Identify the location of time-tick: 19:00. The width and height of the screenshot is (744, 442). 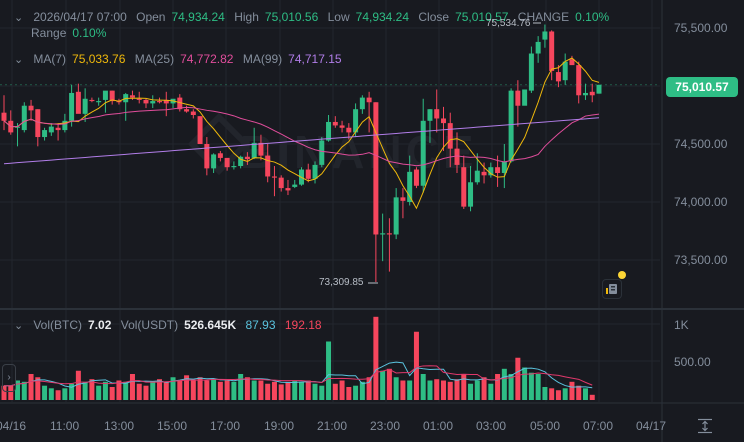
(279, 426).